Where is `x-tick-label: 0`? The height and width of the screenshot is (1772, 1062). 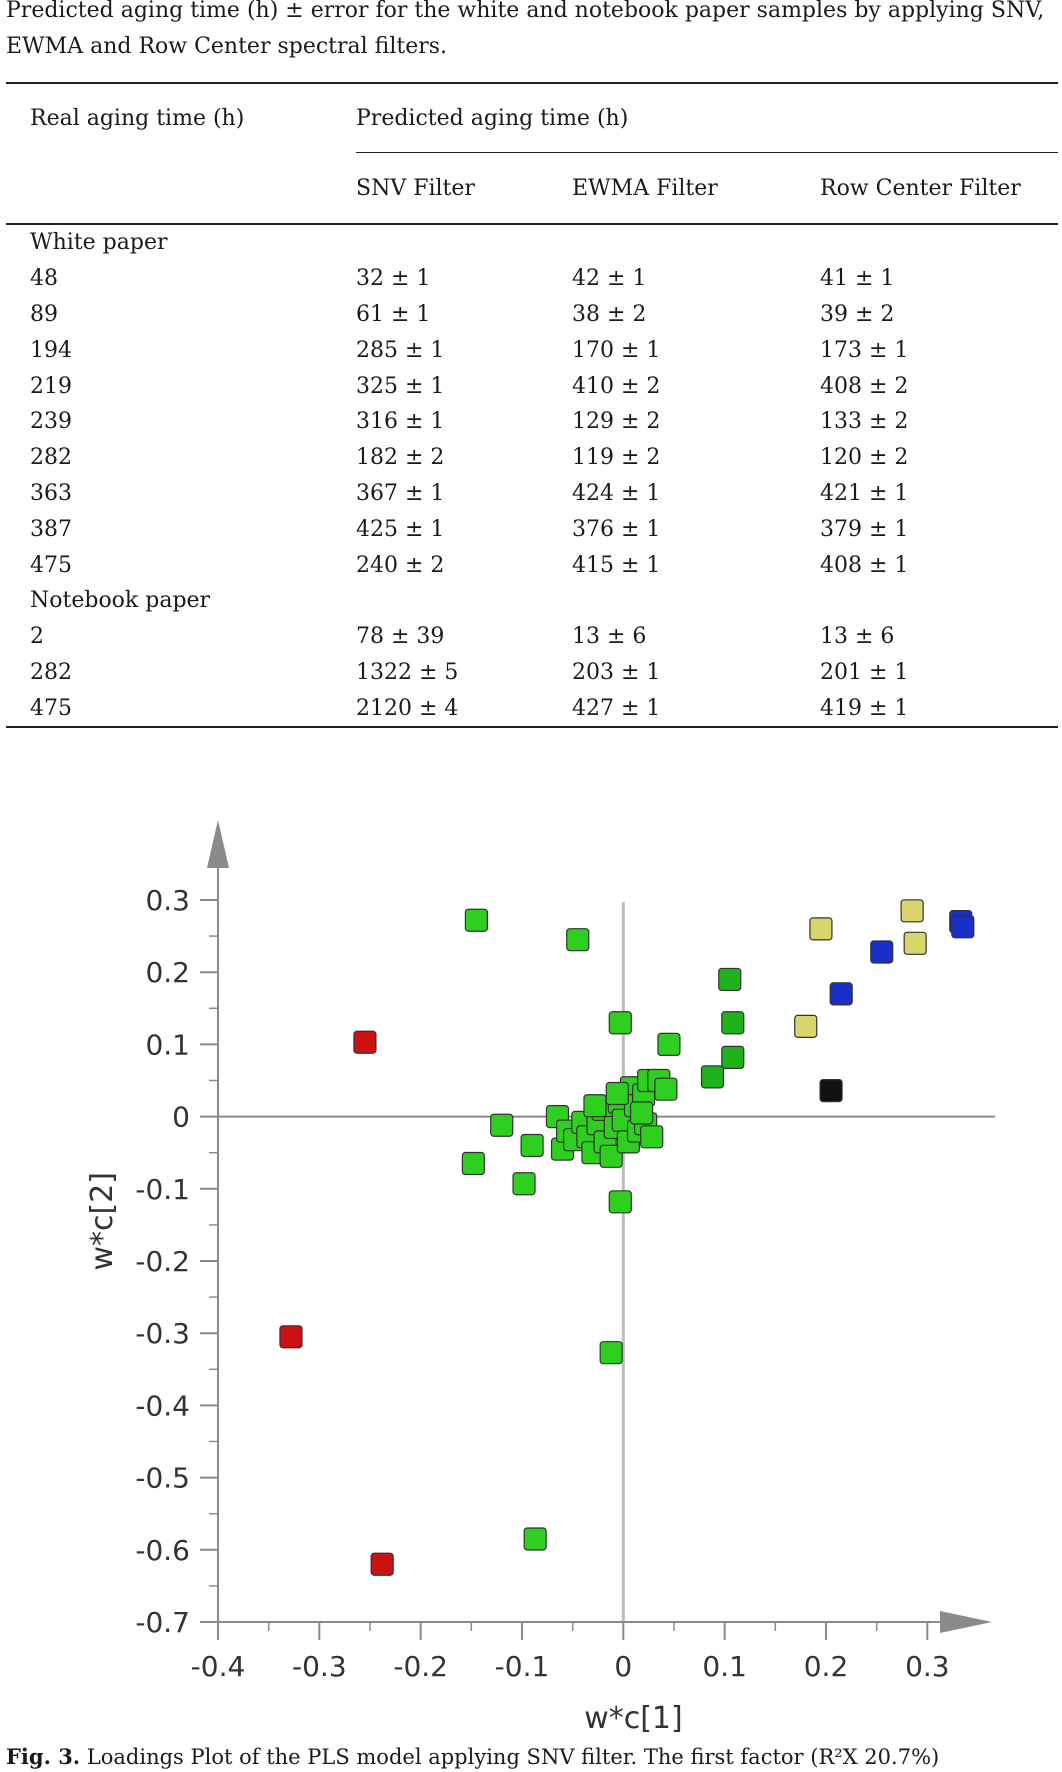
x-tick-label: 0 is located at coordinates (623, 1666).